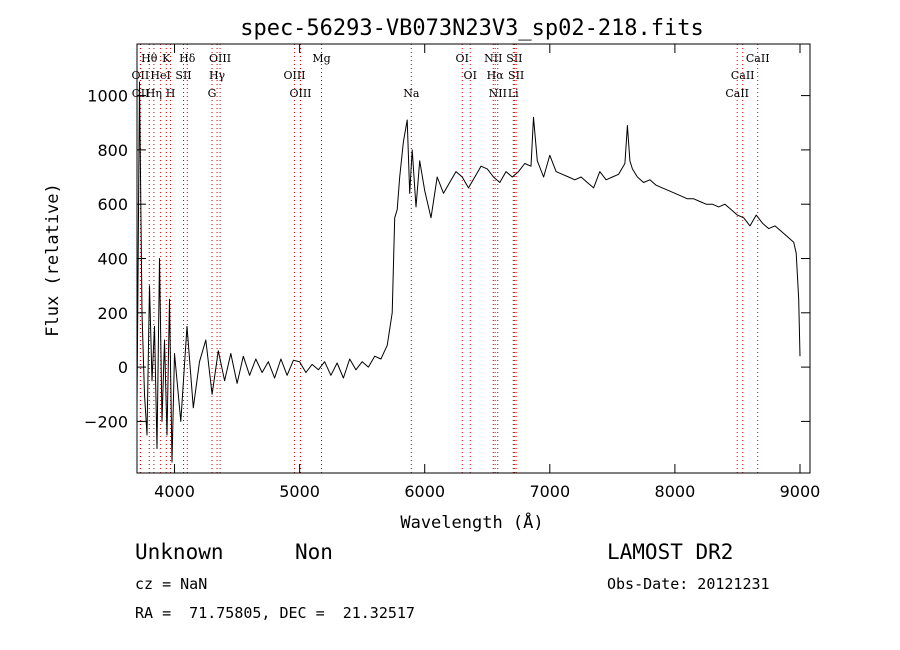 The image size is (900, 650). What do you see at coordinates (217, 75) in the screenshot?
I see `spectral-line-label: Hγ` at bounding box center [217, 75].